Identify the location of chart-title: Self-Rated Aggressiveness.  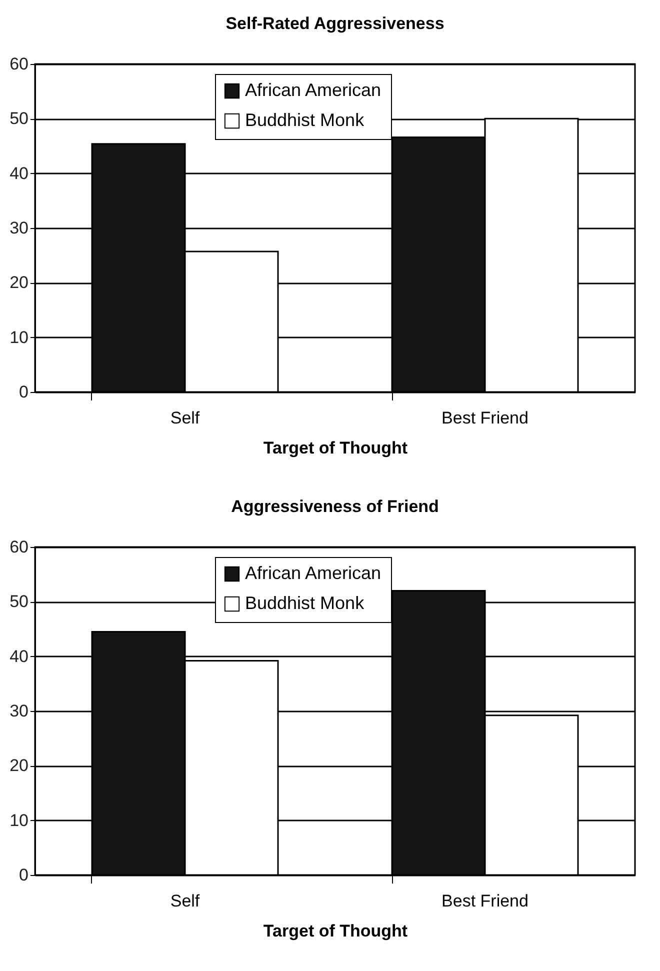
(335, 23).